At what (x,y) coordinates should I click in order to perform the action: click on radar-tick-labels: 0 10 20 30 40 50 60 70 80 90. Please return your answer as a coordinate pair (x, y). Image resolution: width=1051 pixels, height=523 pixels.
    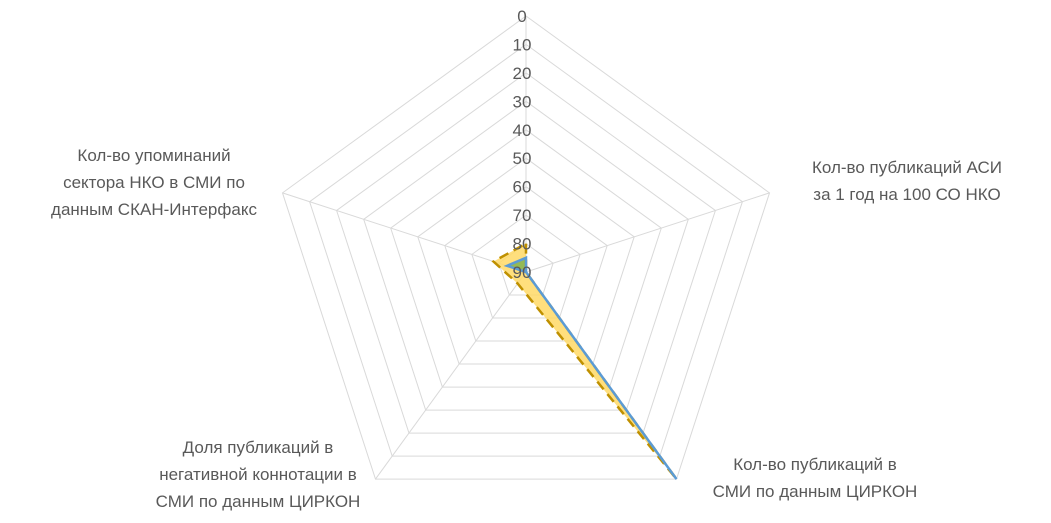
    Looking at the image, I should click on (522, 144).